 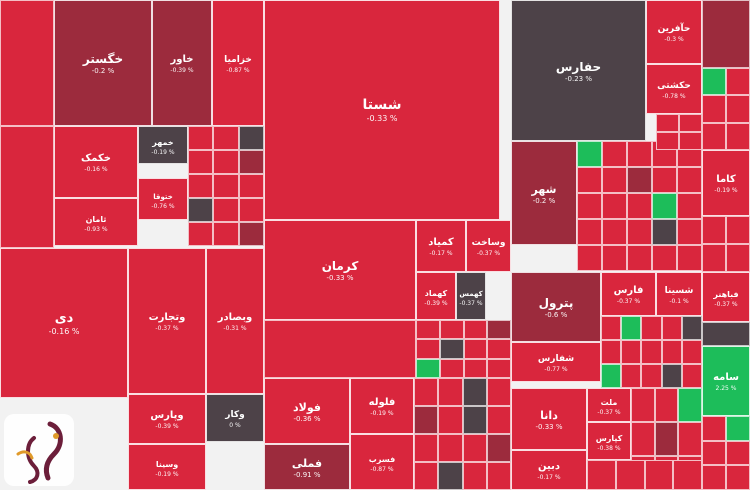 I want to click on treemap-tile: شسینا -0.1 %, so click(x=679, y=294).